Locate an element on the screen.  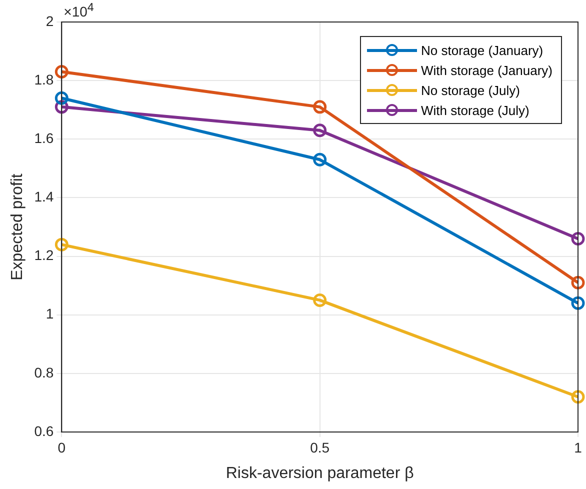
y-tick-label: 0.8 is located at coordinates (44, 372).